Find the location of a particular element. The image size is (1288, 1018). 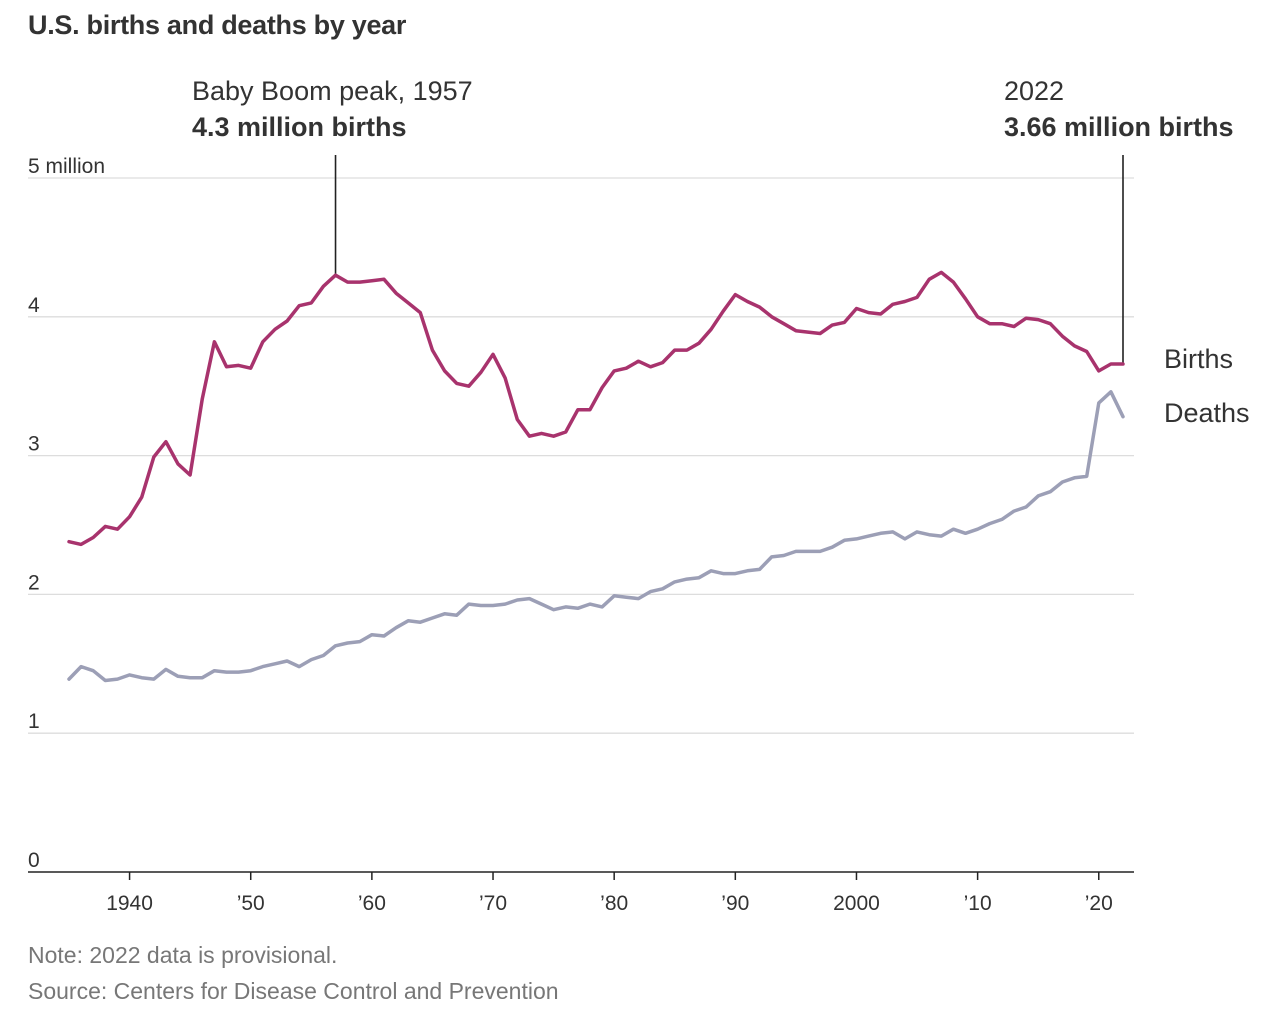

chart-title: U.S. births and deaths by year is located at coordinates (217, 25).